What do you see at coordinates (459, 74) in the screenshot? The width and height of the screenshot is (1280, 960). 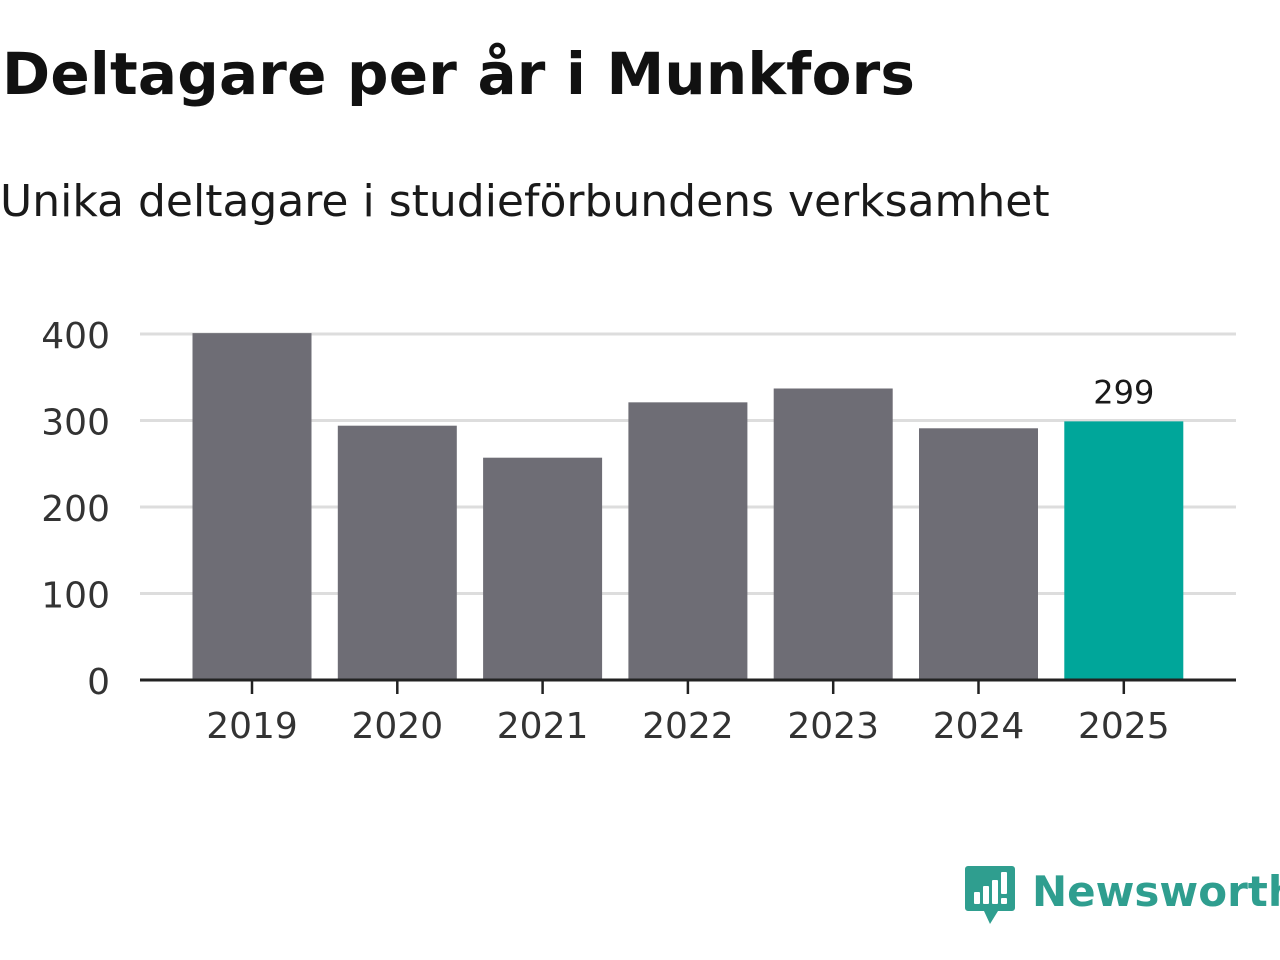 I see `chart-title: Deltagare per år i Munkfors` at bounding box center [459, 74].